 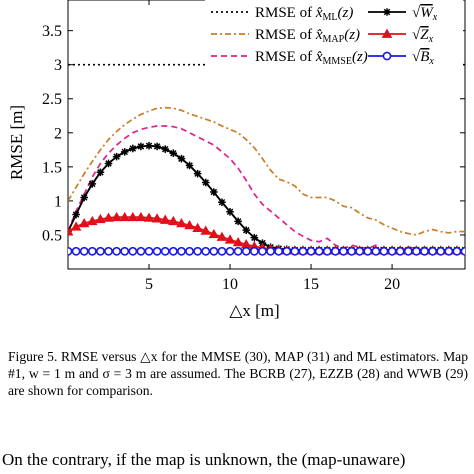 What do you see at coordinates (52, 31) in the screenshot?
I see `y-tick-label: 3.5` at bounding box center [52, 31].